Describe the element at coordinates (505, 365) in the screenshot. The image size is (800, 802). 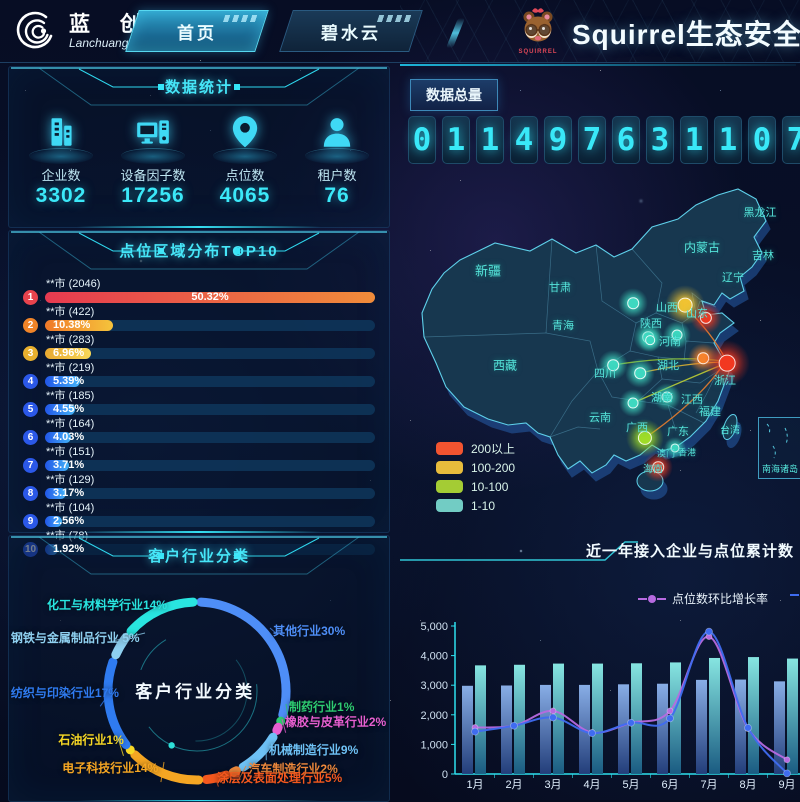
I see `province-label: 西藏` at that location.